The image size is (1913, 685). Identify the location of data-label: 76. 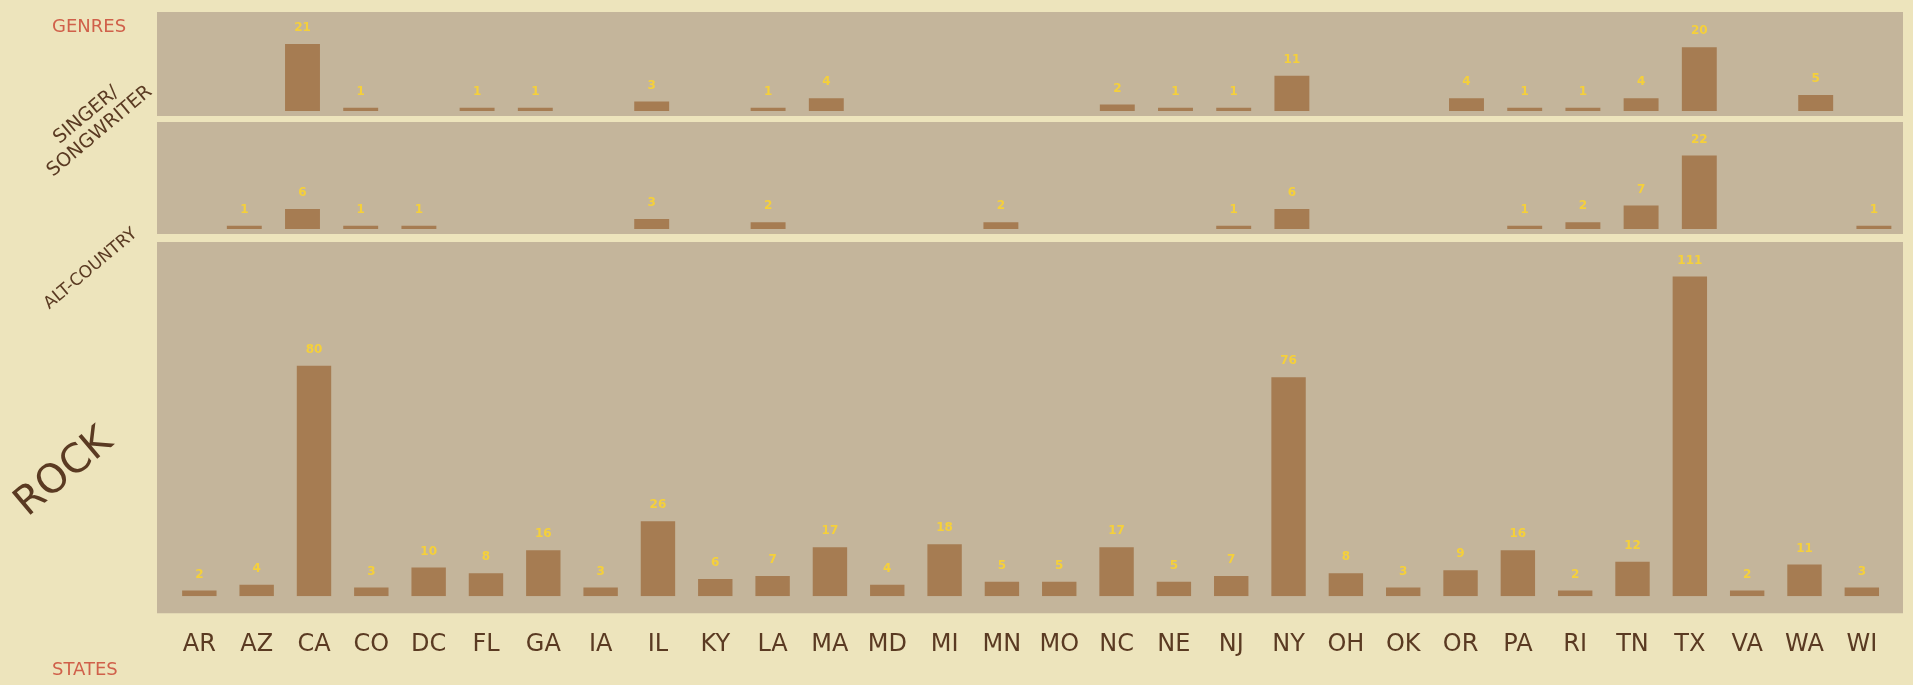
(1288, 360).